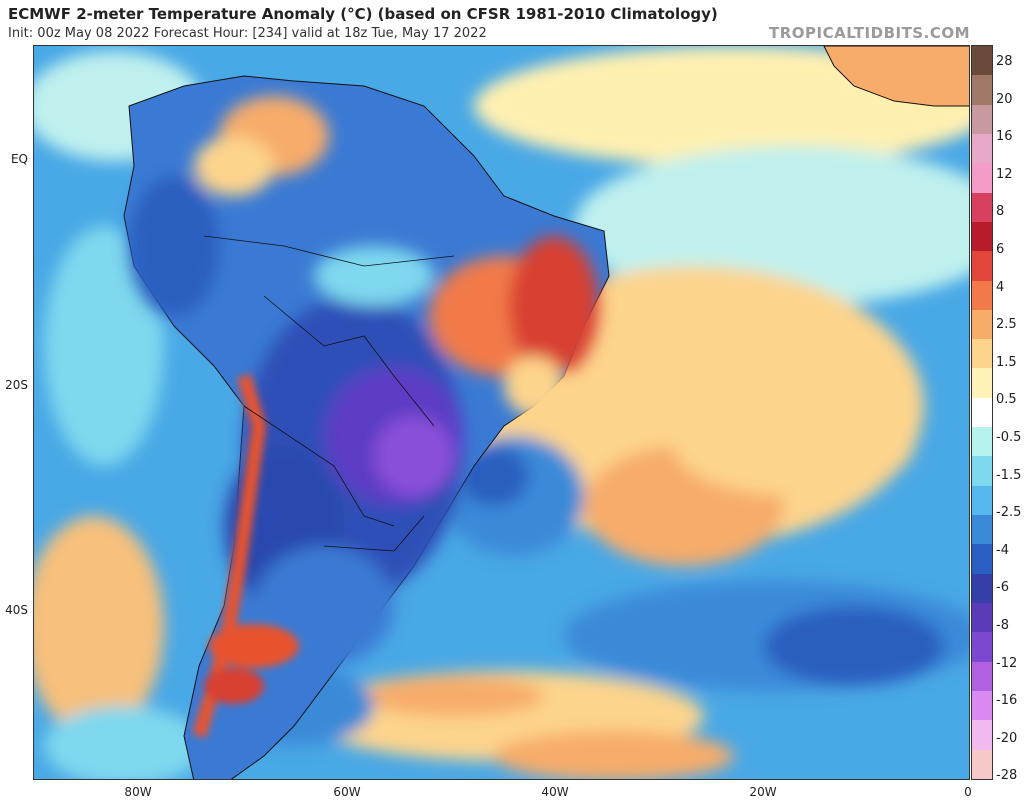 The height and width of the screenshot is (800, 1024). I want to click on colorbar-label: -28, so click(1007, 776).